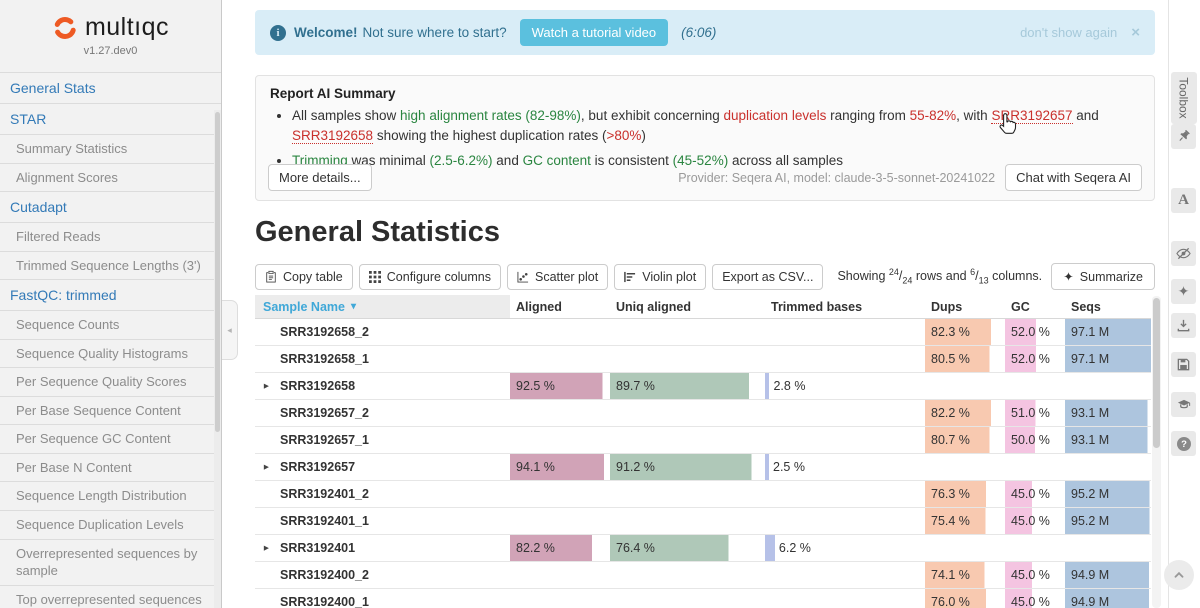 The image size is (1200, 608). What do you see at coordinates (324, 440) in the screenshot?
I see `sample-name-cell: SRR3192657_1` at bounding box center [324, 440].